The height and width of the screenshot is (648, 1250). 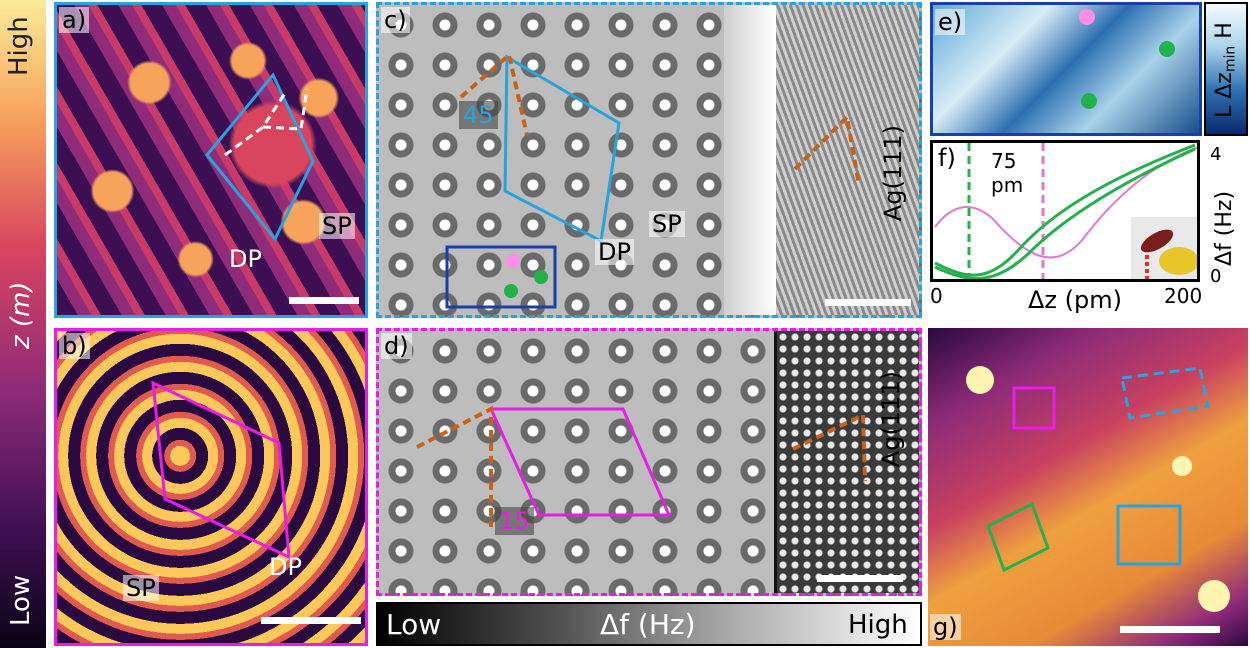 I want to click on colorbar-bottom-low: Low, so click(x=414, y=624).